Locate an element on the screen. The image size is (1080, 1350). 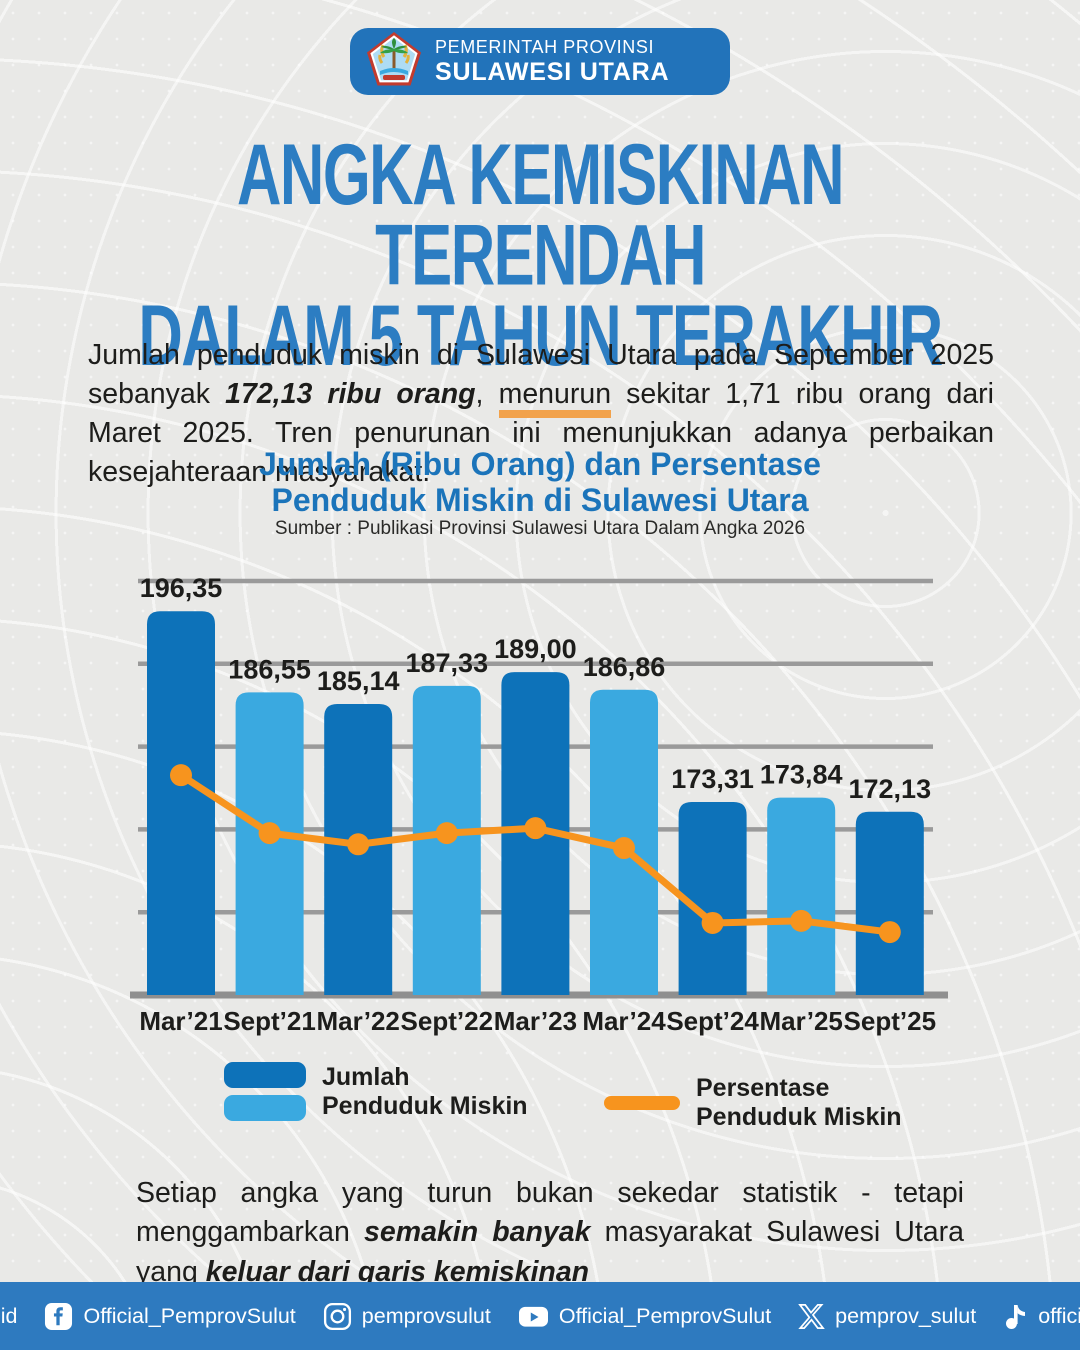
legend-swatch-light-bar is located at coordinates (265, 1108).